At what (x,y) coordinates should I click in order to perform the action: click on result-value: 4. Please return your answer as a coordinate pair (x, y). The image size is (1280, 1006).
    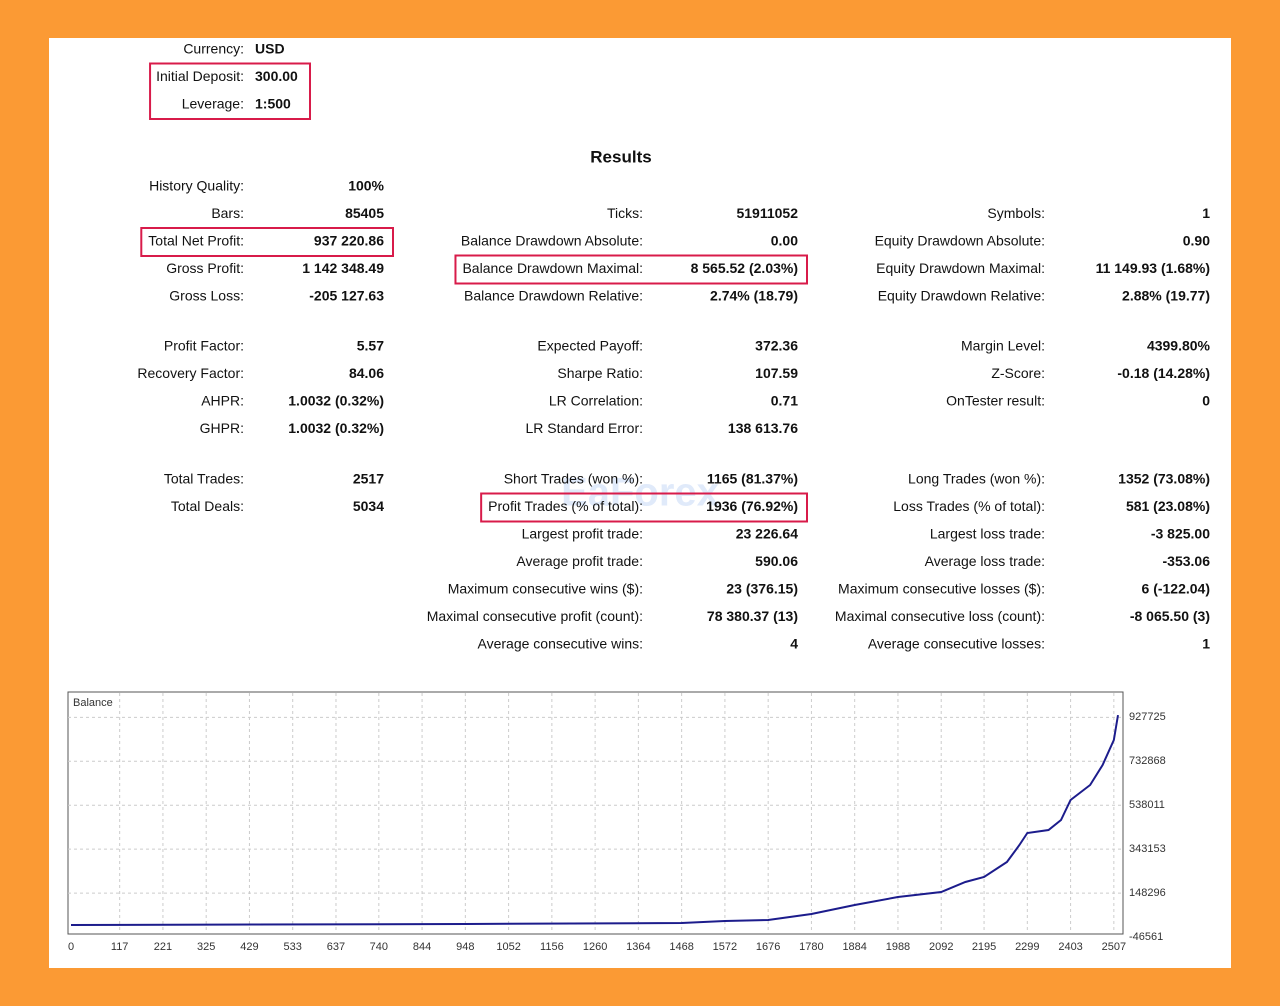
    Looking at the image, I should click on (794, 644).